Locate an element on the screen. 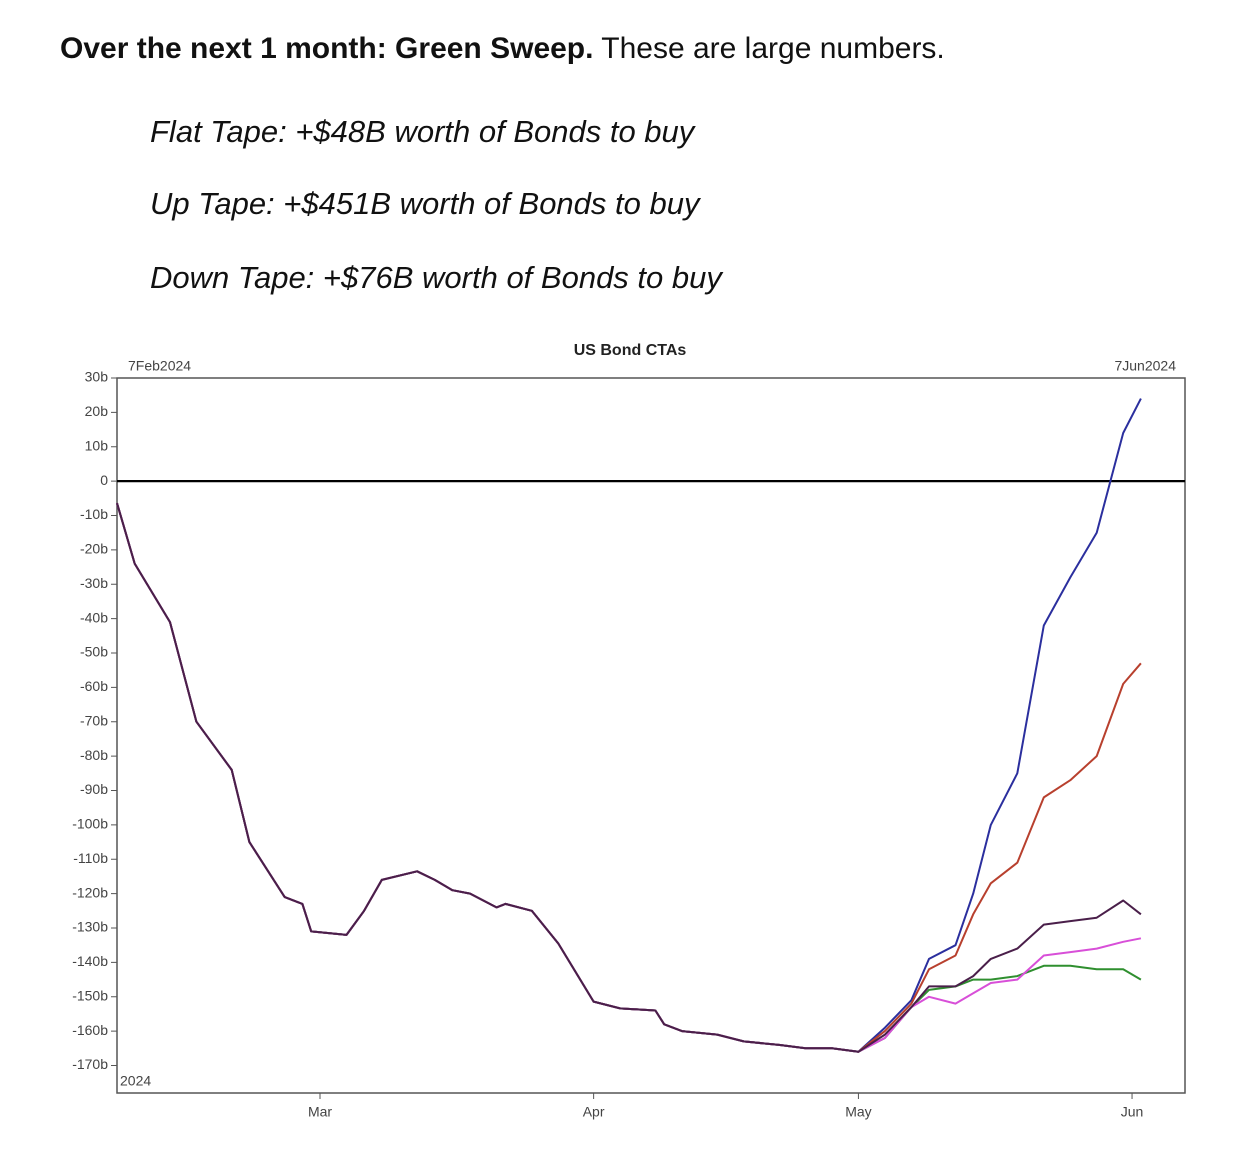  y-tick-label: -40b is located at coordinates (94, 617).